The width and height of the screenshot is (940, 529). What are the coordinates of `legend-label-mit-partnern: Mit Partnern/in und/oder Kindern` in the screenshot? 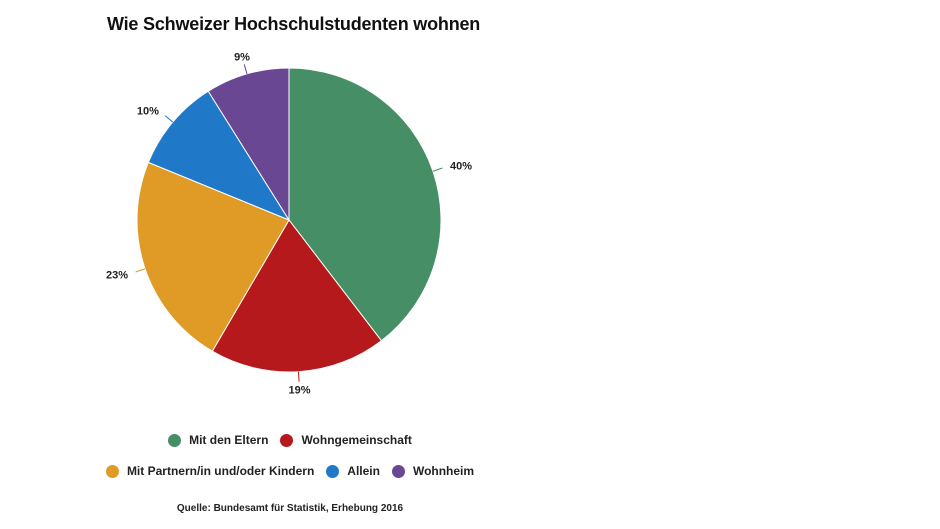 It's located at (220, 471).